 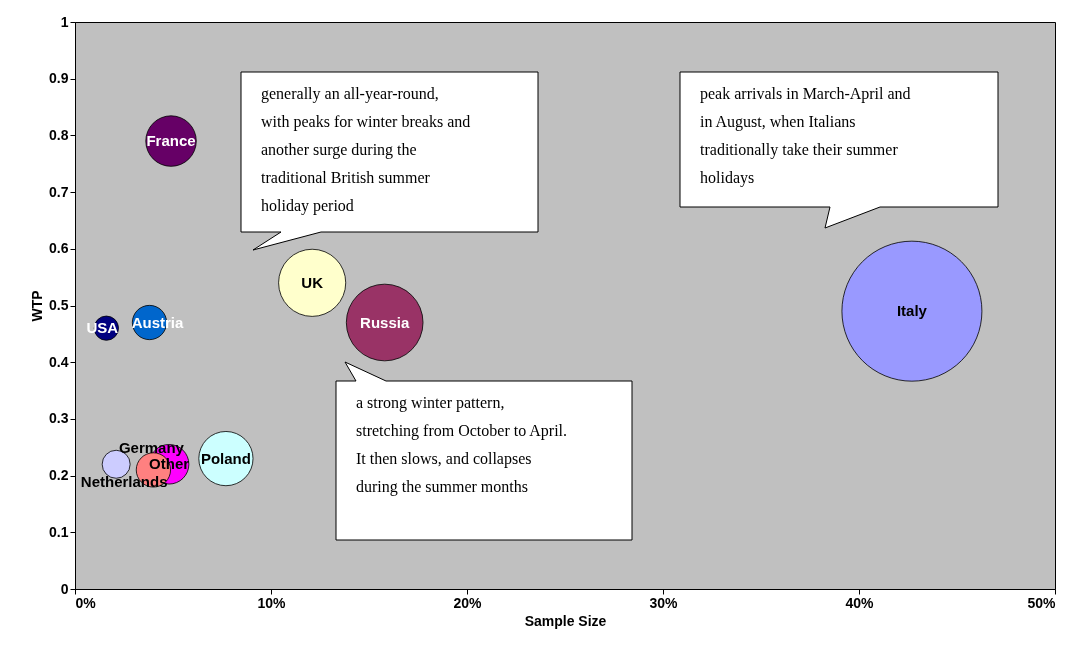 What do you see at coordinates (59, 475) in the screenshot?
I see `y-tick-label: 0.2` at bounding box center [59, 475].